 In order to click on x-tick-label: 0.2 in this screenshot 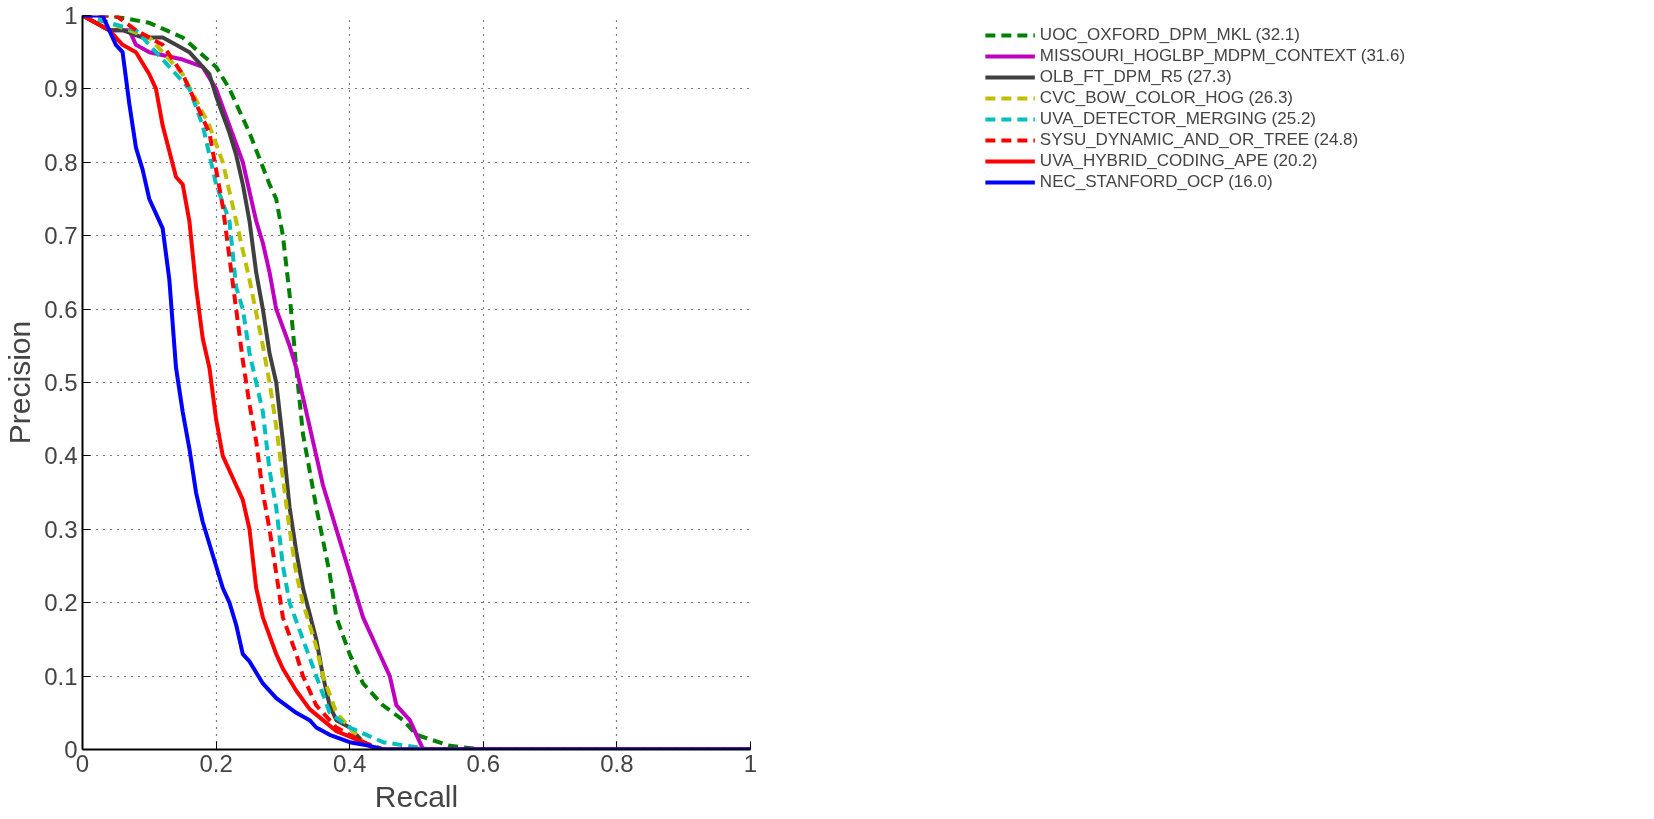, I will do `click(216, 763)`.